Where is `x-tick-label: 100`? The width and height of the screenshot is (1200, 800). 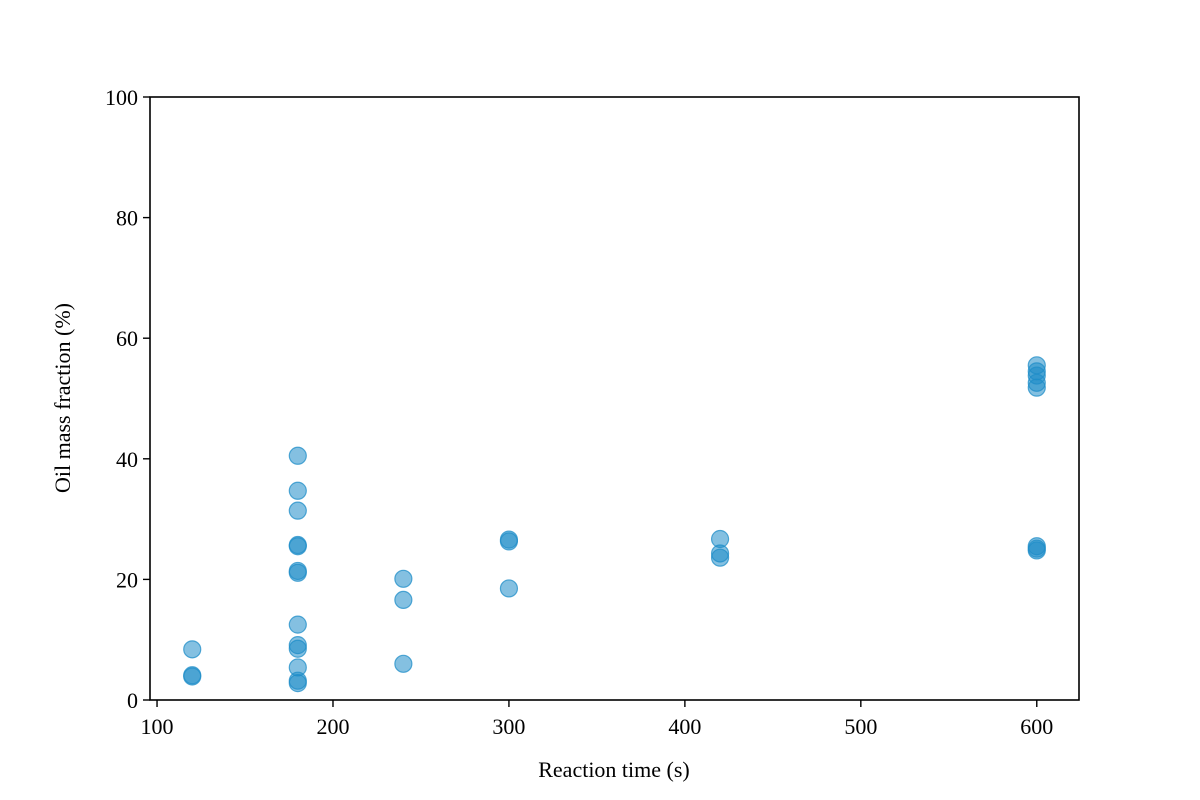 x-tick-label: 100 is located at coordinates (157, 726).